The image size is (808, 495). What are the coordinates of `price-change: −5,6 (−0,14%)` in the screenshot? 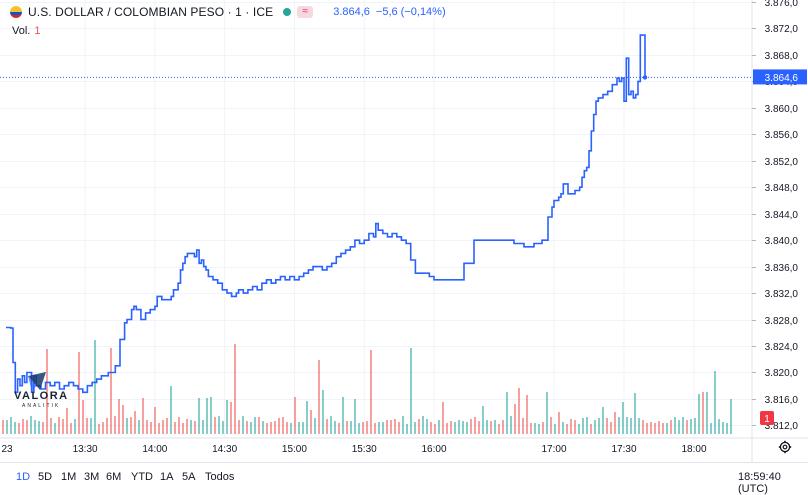 It's located at (410, 12).